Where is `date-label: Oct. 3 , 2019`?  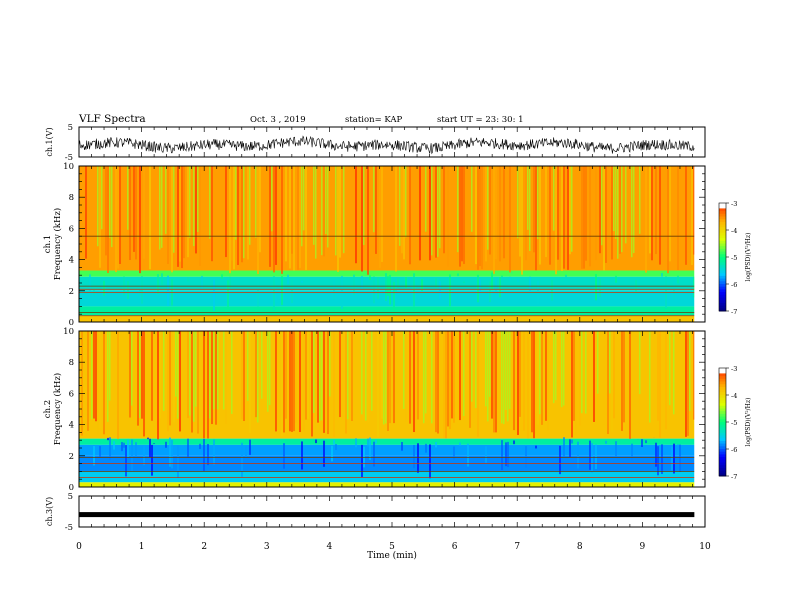 date-label: Oct. 3 , 2019 is located at coordinates (278, 120).